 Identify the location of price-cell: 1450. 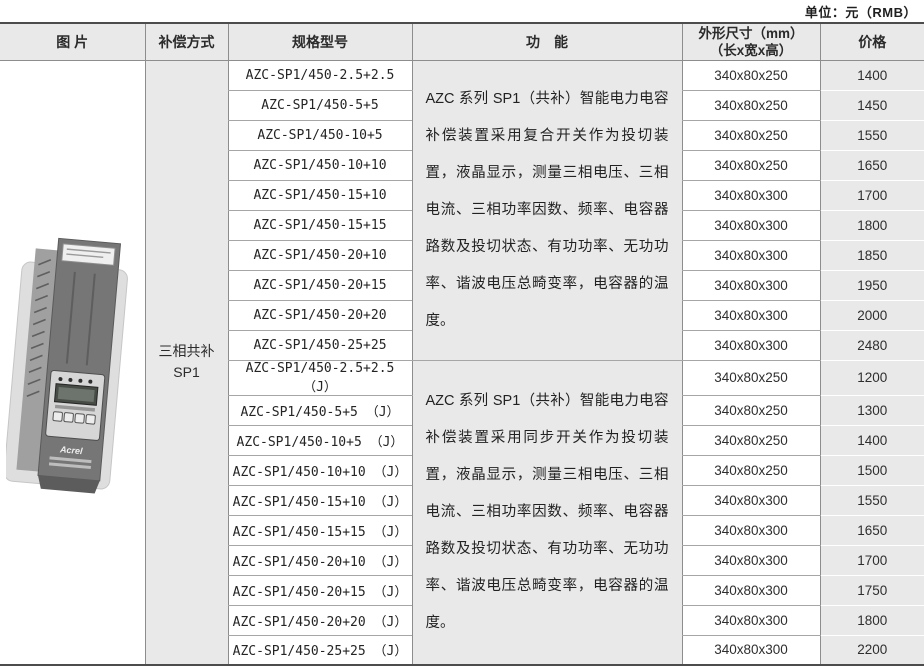
(871, 105).